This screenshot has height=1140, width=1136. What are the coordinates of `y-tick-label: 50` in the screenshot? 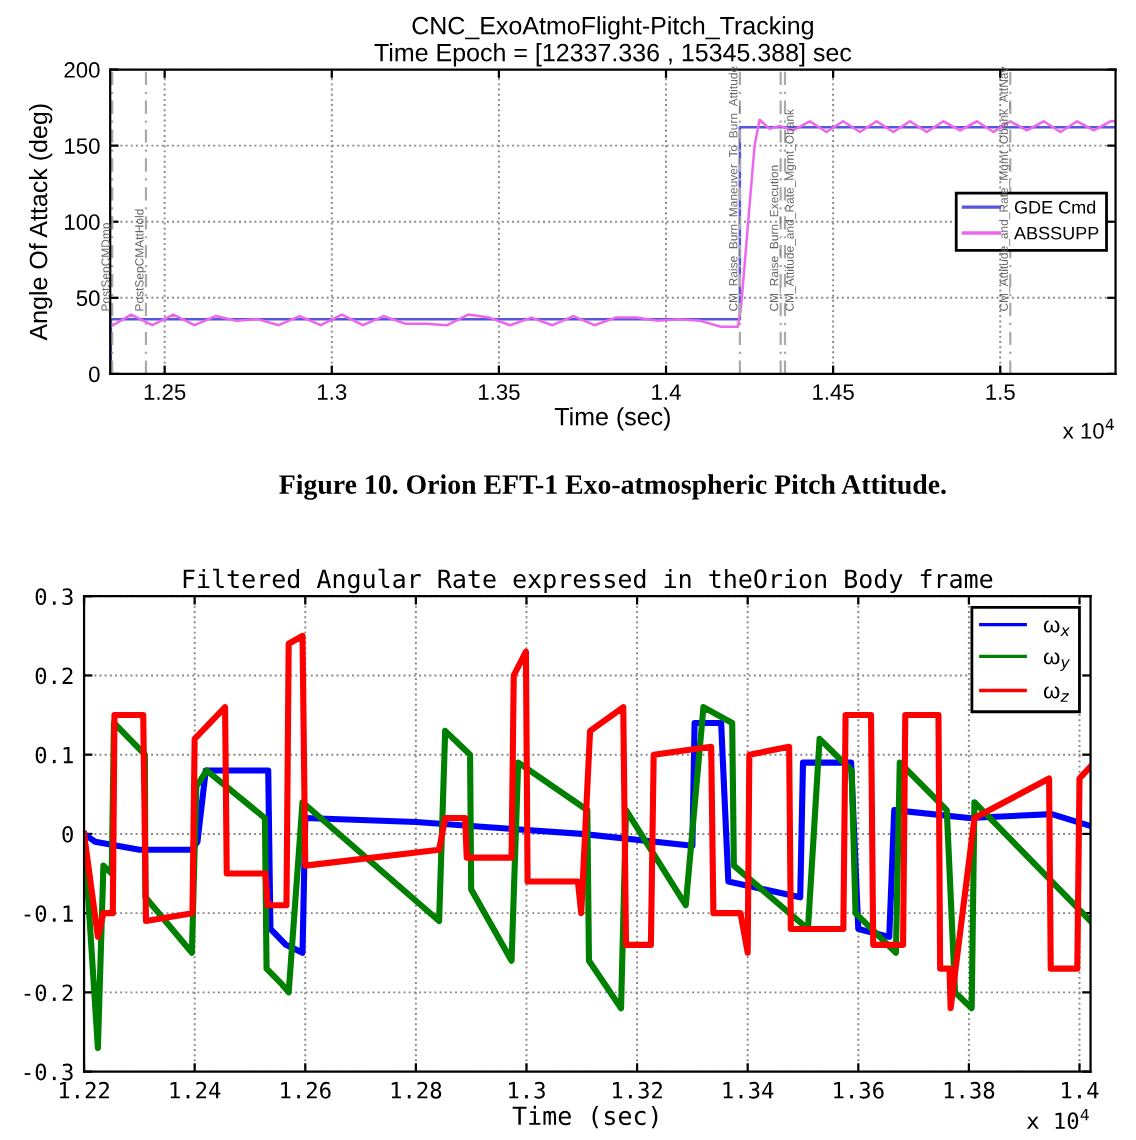 It's located at (88, 298).